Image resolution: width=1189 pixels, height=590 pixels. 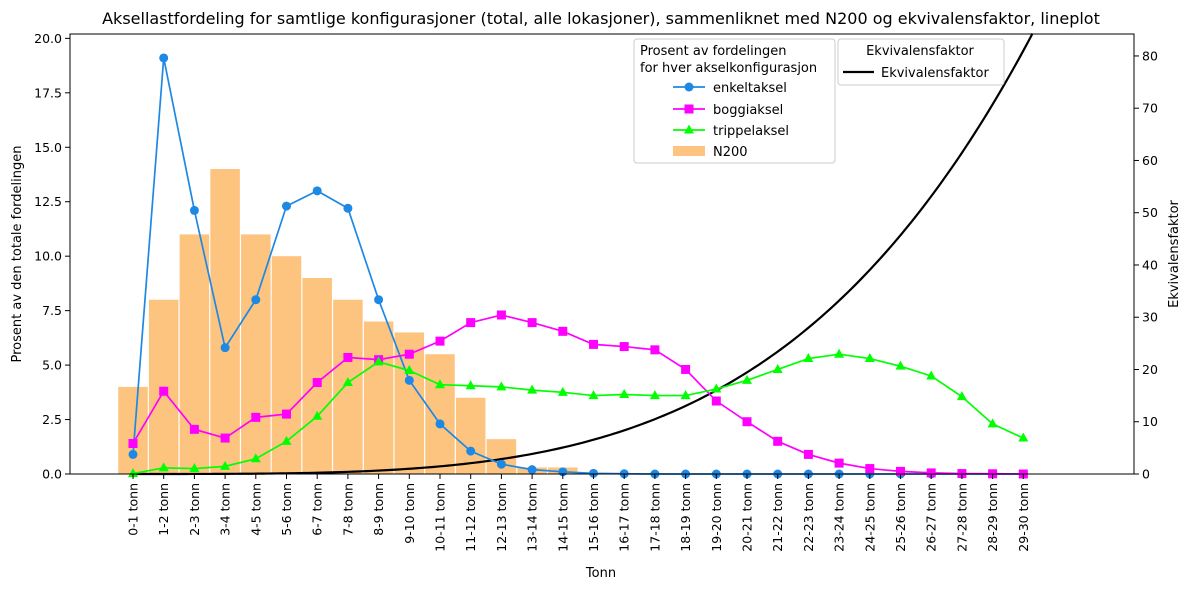 What do you see at coordinates (593, 517) in the screenshot?
I see `x-tick-label-15: 15-16 tonn` at bounding box center [593, 517].